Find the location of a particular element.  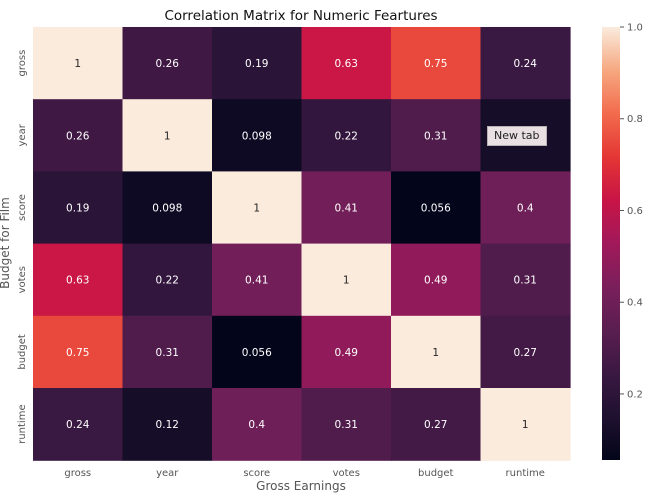

x-tick-label: year is located at coordinates (167, 473).